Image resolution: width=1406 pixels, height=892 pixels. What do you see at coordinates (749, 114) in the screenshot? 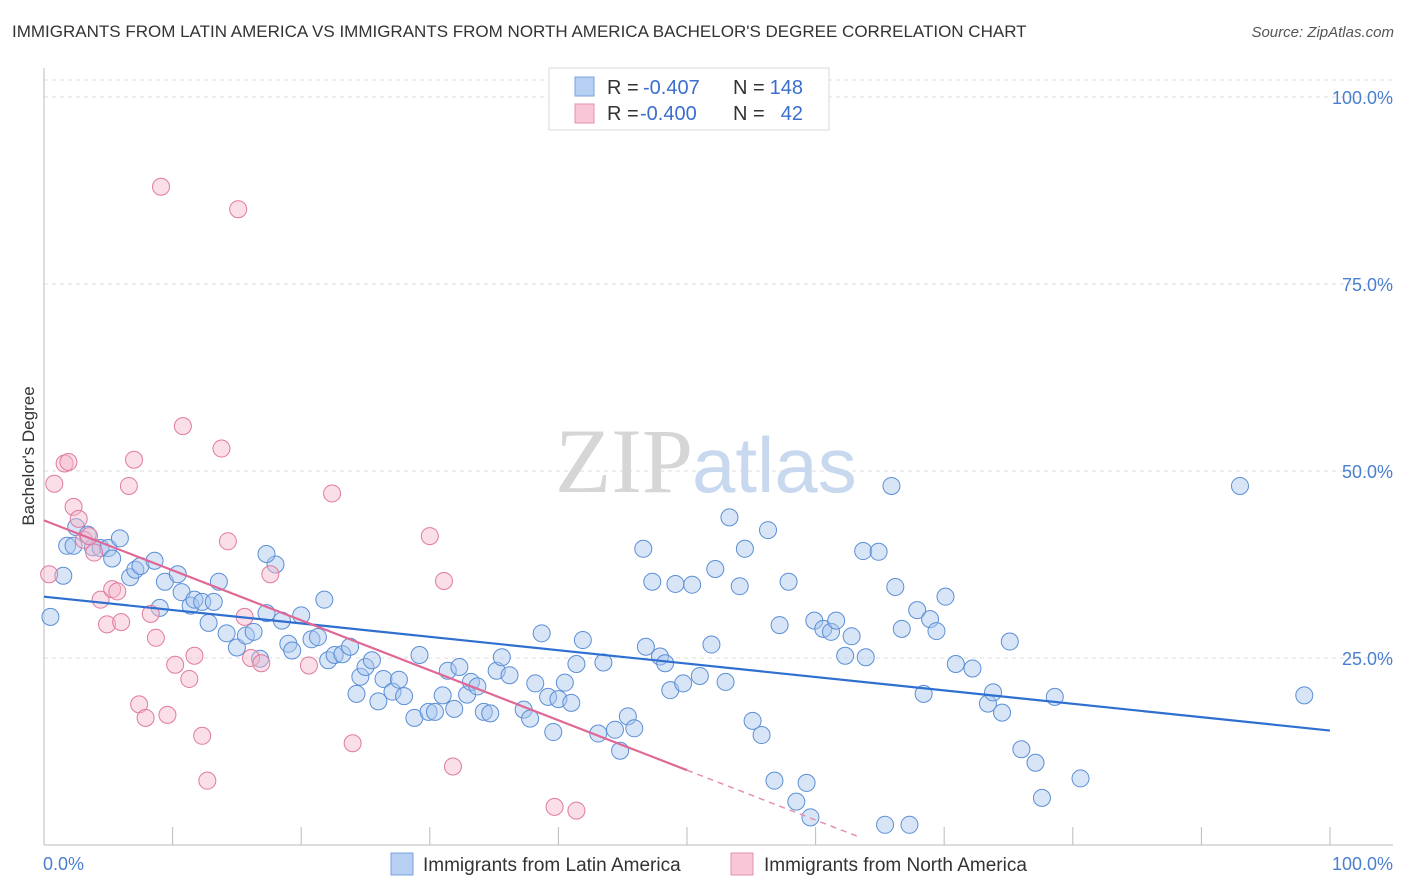
I see `legend-n-label-2: N =` at bounding box center [749, 114].